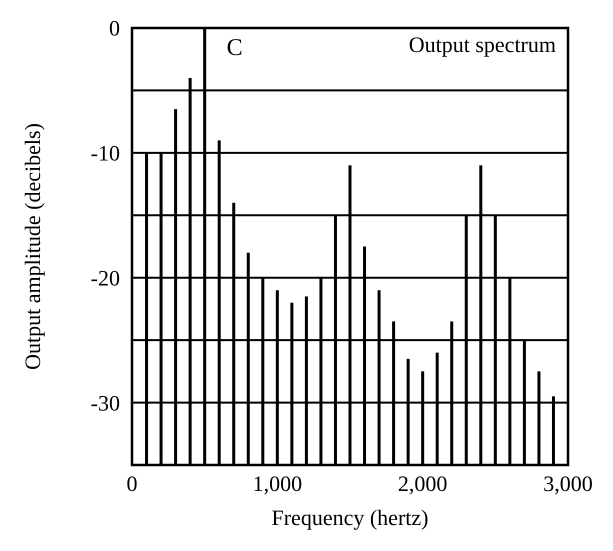 The width and height of the screenshot is (613, 551). I want to click on y-tick-label: 0, so click(114, 28).